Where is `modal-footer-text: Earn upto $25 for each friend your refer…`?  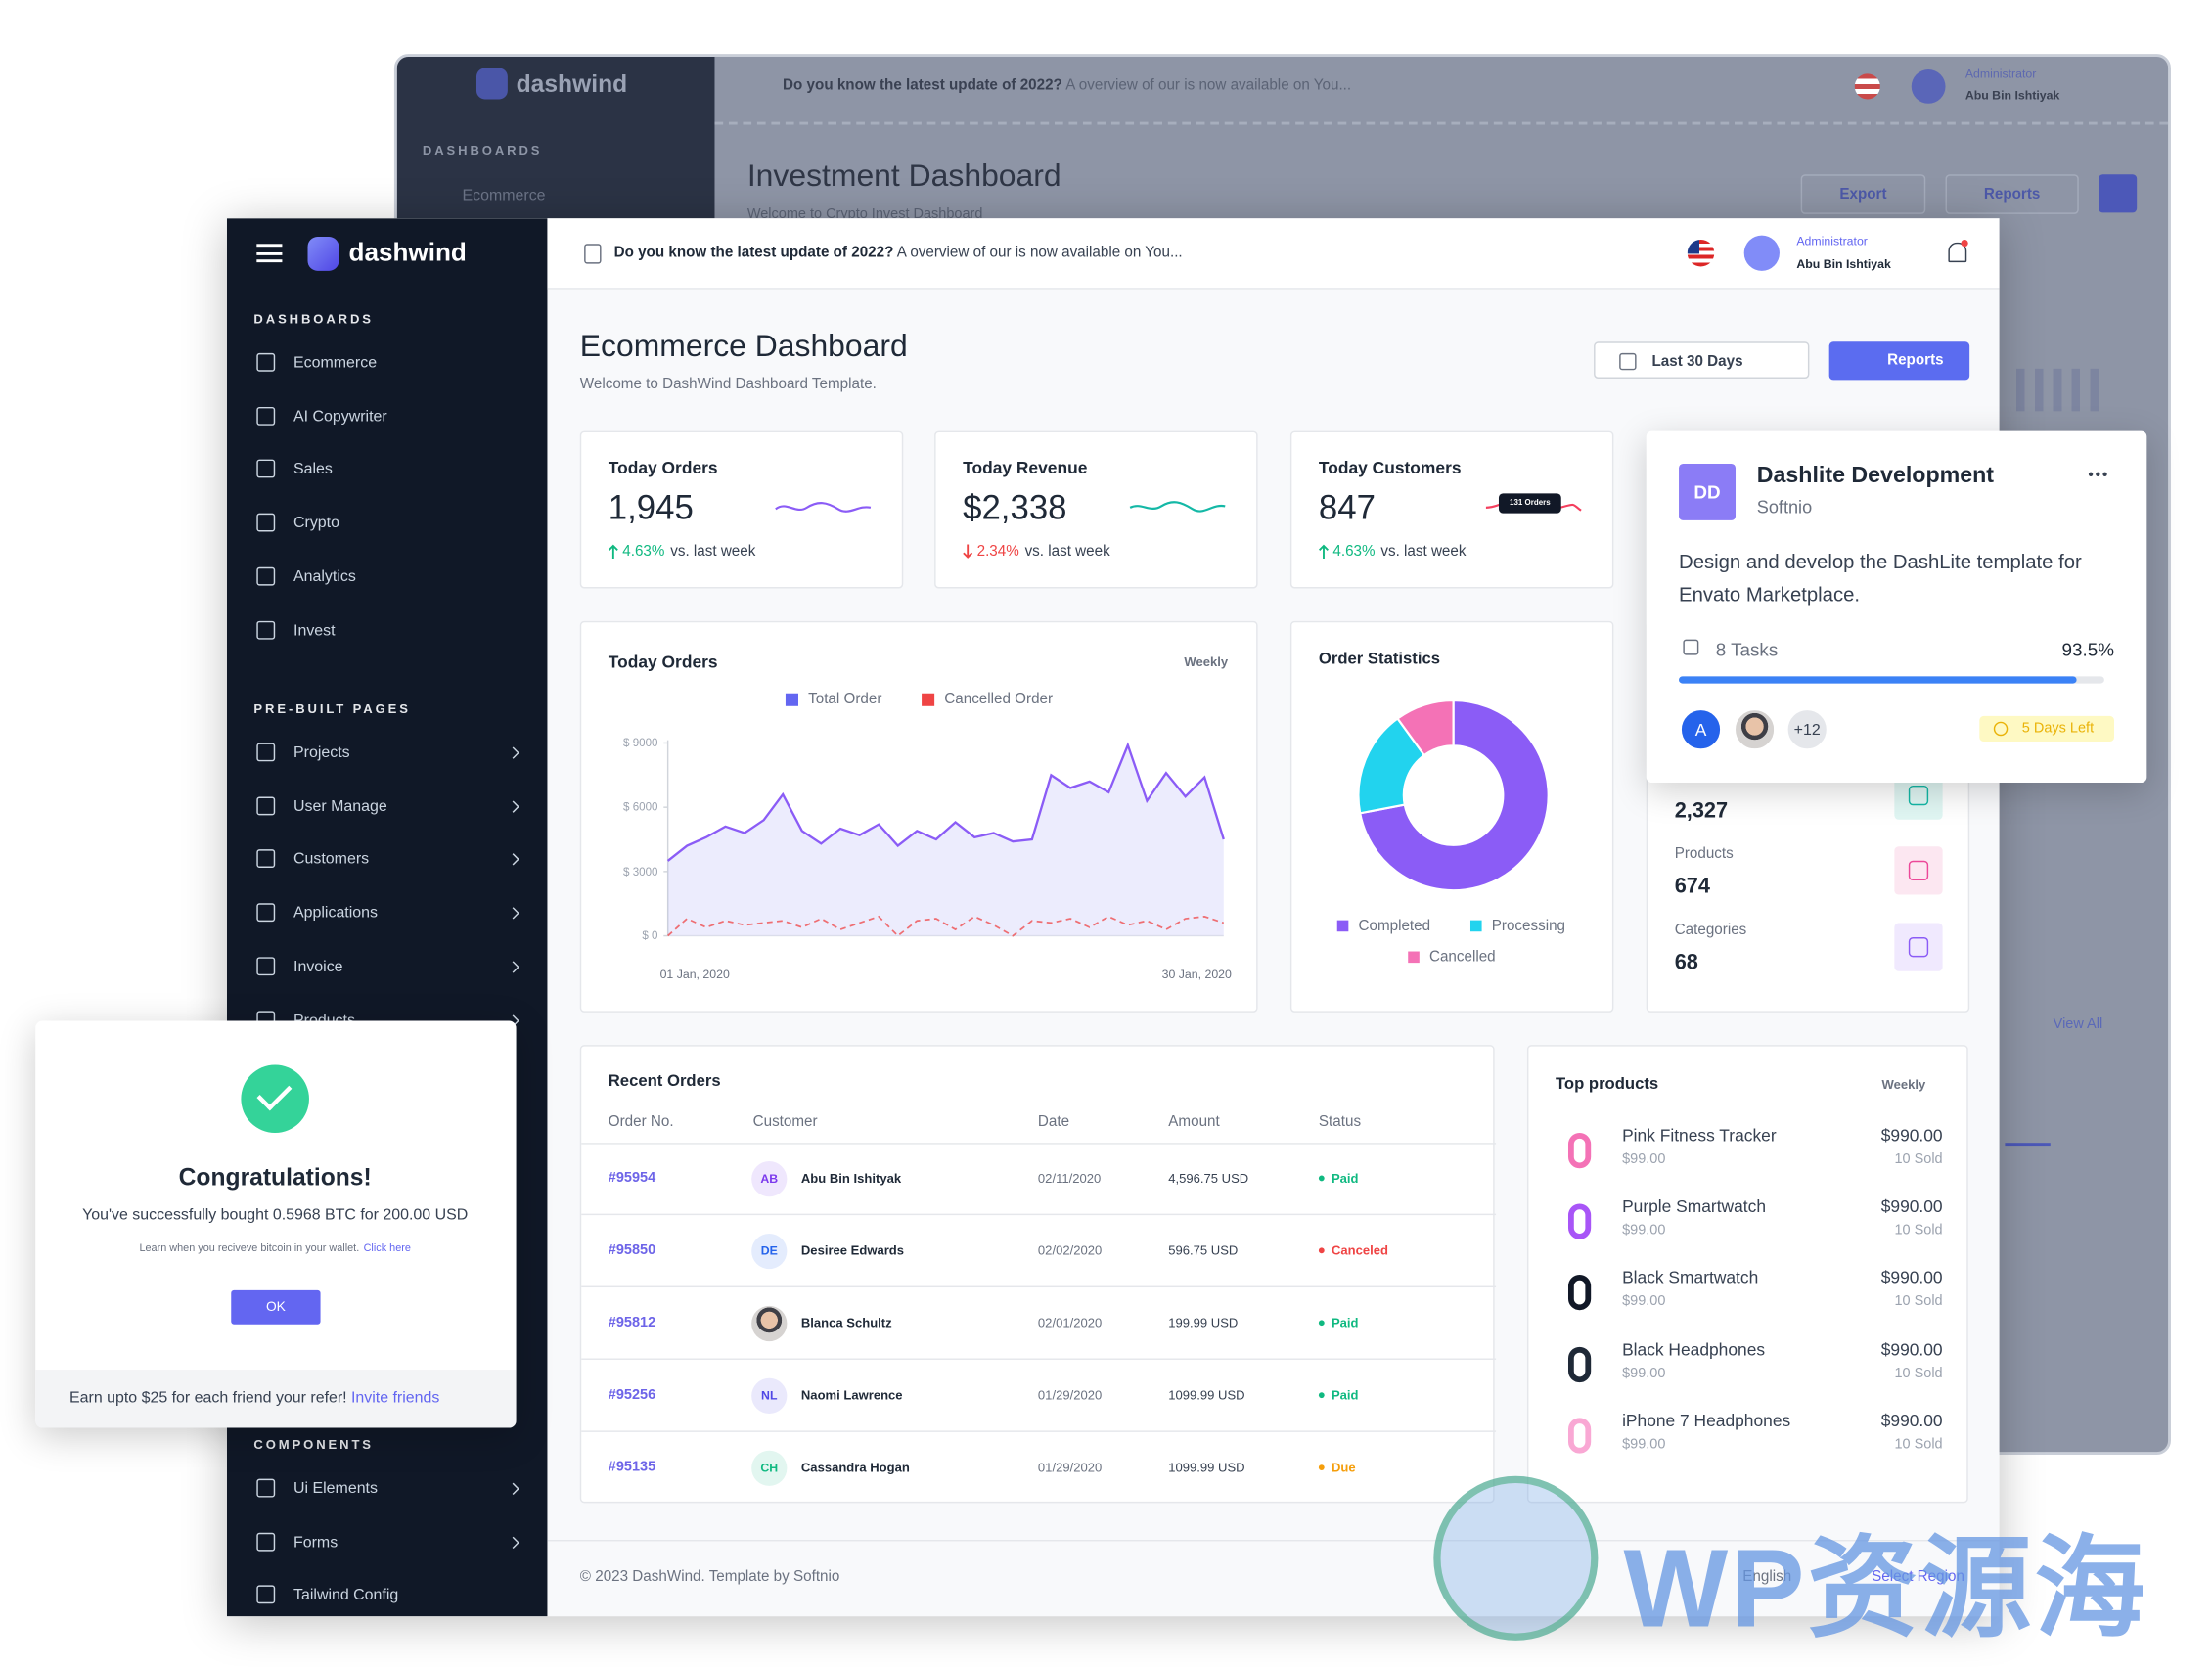
modal-footer-text: Earn upto $25 for each friend your refer… is located at coordinates (208, 1398).